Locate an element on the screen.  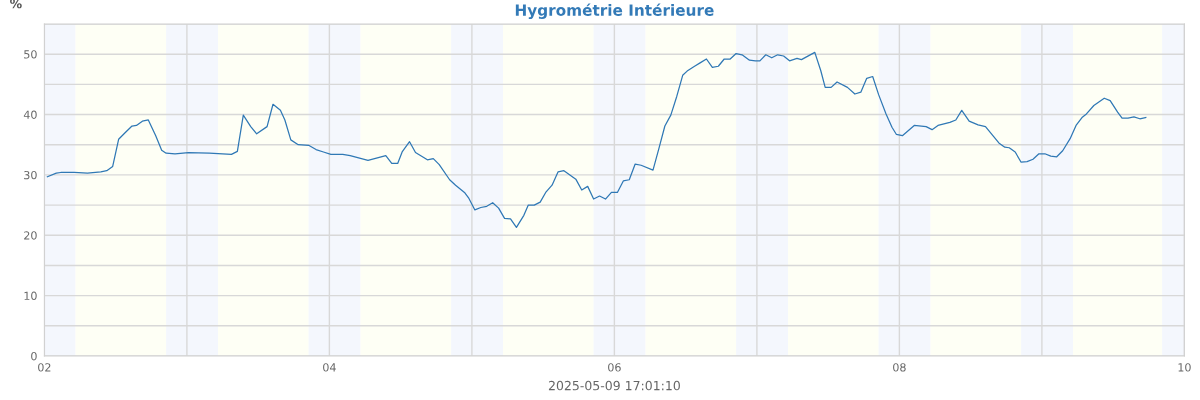
x-tick-label: 08 is located at coordinates (899, 367).